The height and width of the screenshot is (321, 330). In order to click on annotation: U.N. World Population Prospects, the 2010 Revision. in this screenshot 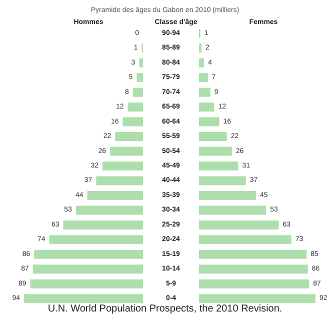, I will do `click(165, 309)`.